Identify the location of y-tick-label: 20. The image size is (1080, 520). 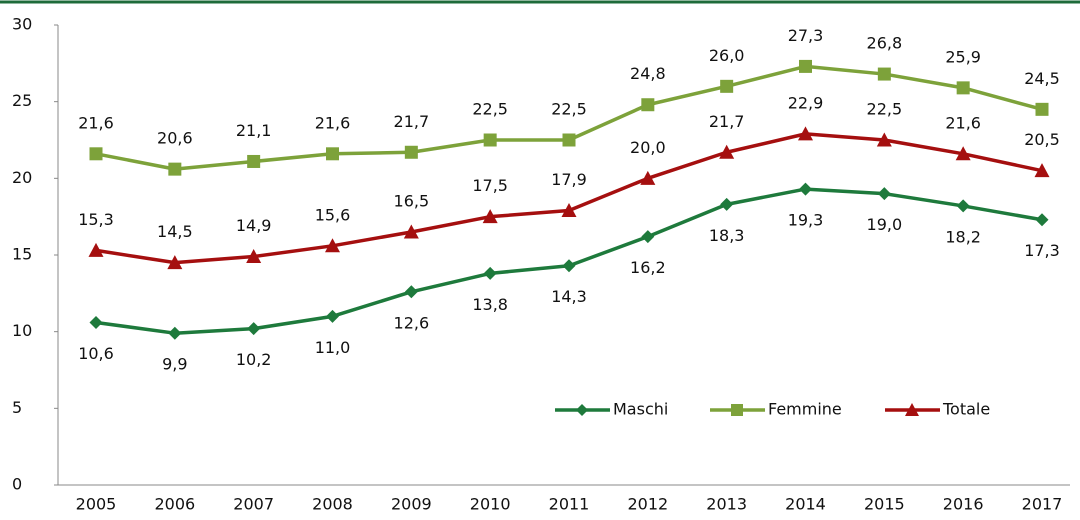
(22, 177).